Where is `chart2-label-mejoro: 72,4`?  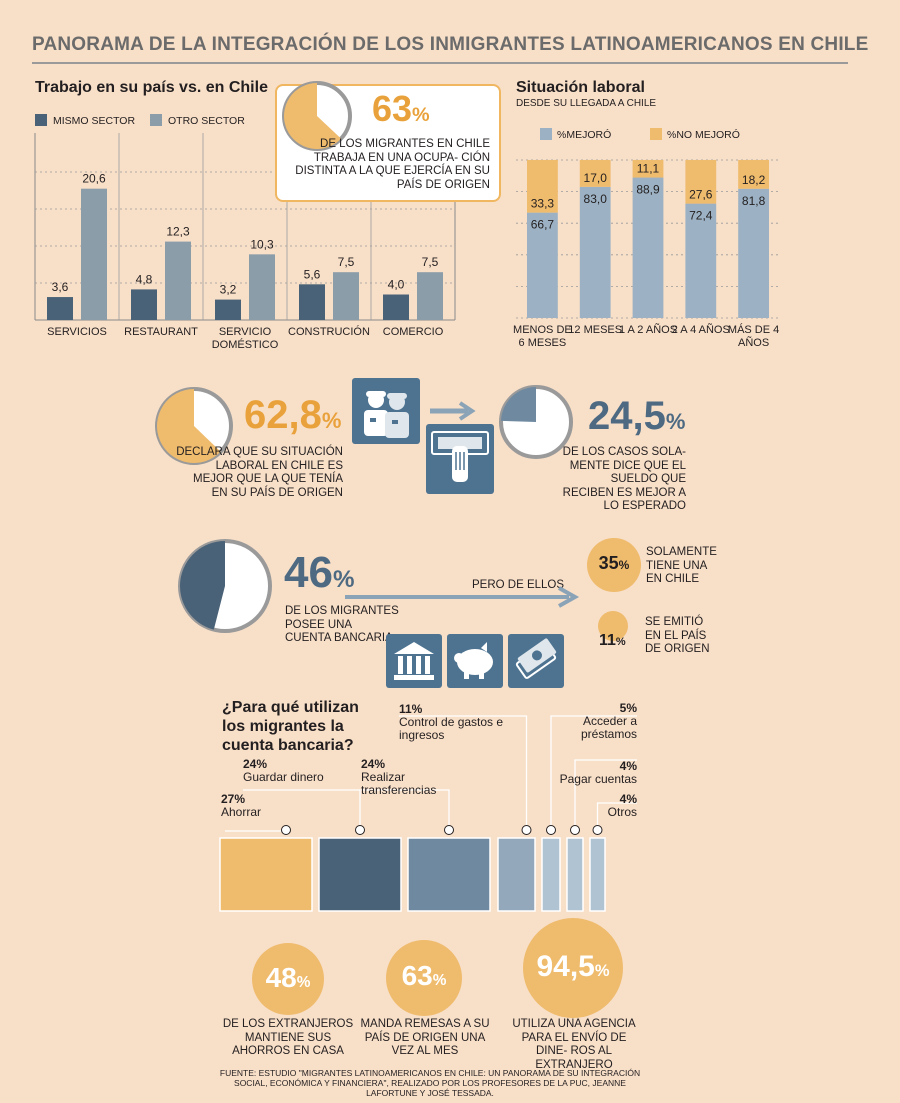
chart2-label-mejoro: 72,4 is located at coordinates (701, 216).